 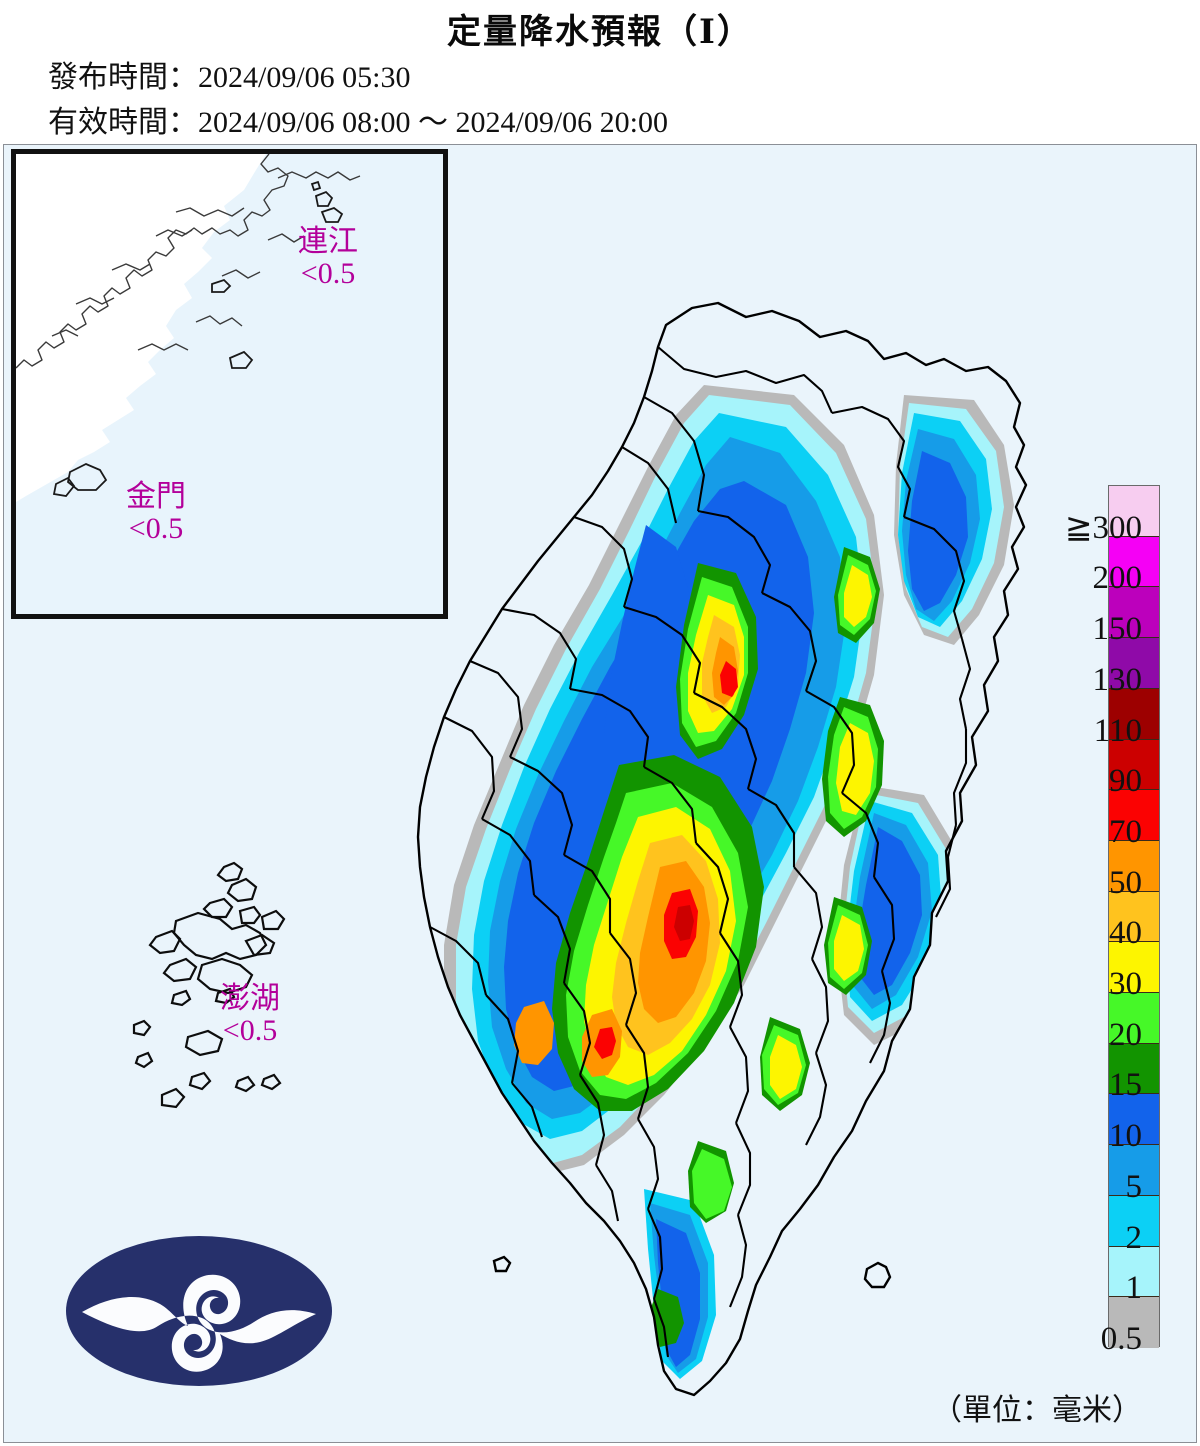 I want to click on unit-caption: （單位：毫米）, so click(x=1037, y=1410).